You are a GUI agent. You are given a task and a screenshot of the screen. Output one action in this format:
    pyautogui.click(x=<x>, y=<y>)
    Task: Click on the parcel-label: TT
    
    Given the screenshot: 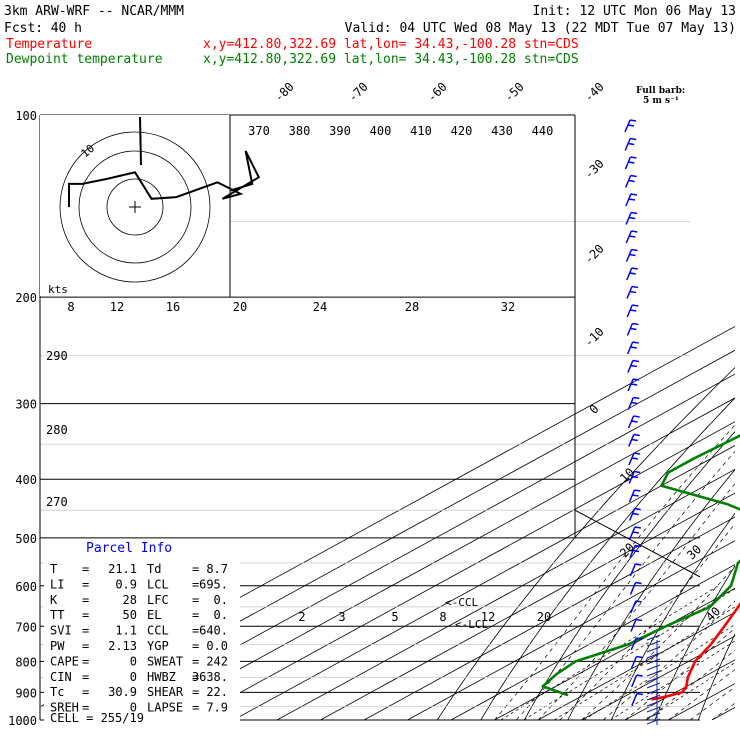 What is the action you would take?
    pyautogui.click(x=57, y=615)
    